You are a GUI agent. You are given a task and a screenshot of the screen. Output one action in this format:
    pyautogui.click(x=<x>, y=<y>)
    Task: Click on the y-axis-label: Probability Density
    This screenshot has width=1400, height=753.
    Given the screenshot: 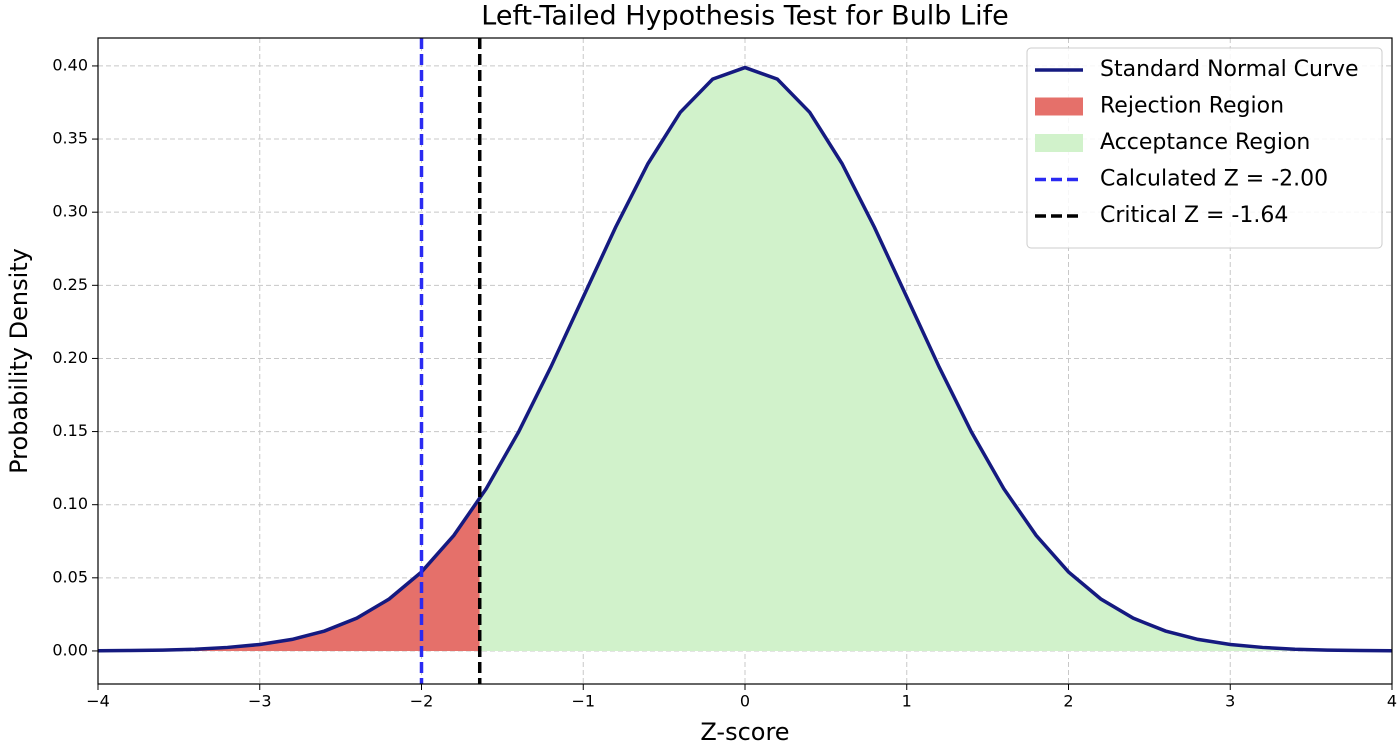 What is the action you would take?
    pyautogui.click(x=19, y=361)
    